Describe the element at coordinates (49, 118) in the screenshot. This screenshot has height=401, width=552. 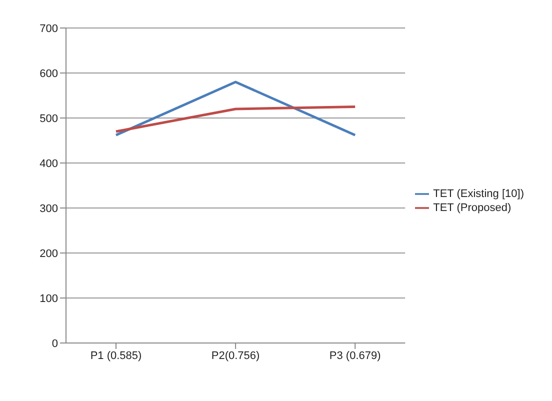
I see `y-tick-label: 500` at that location.